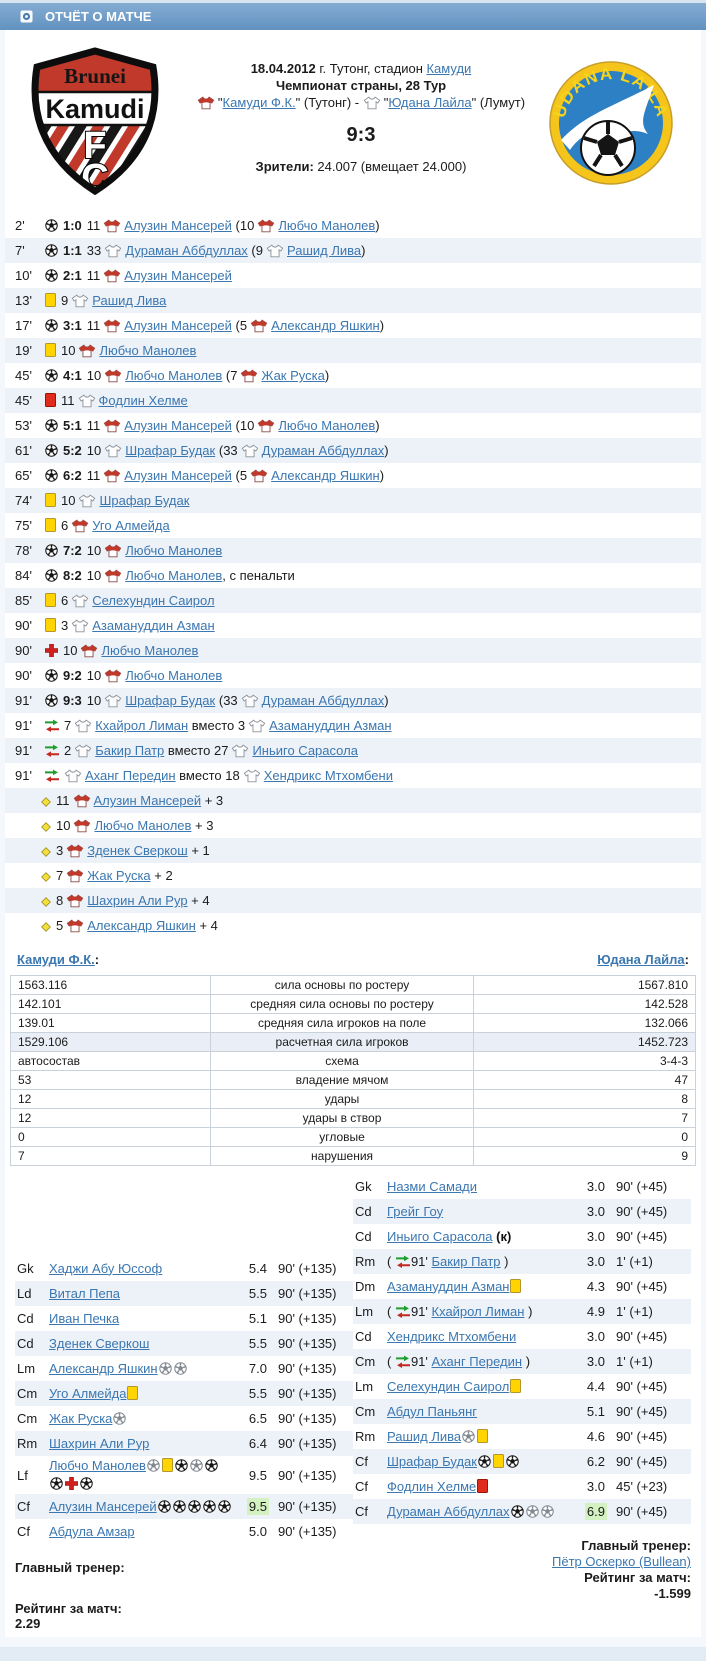 The height and width of the screenshot is (1661, 706). I want to click on event-row: 2' 1:0 11 Алузин Мансерей (10 Любчо Манолев), so click(353, 225).